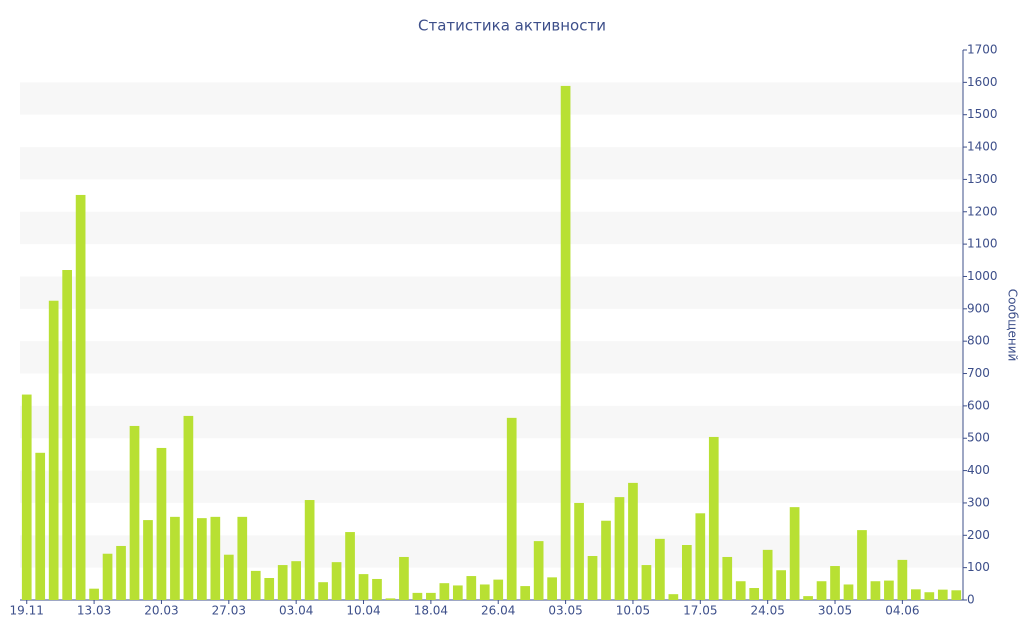 The width and height of the screenshot is (1024, 644). Describe the element at coordinates (971, 600) in the screenshot. I see `y-tick-label: 0` at that location.